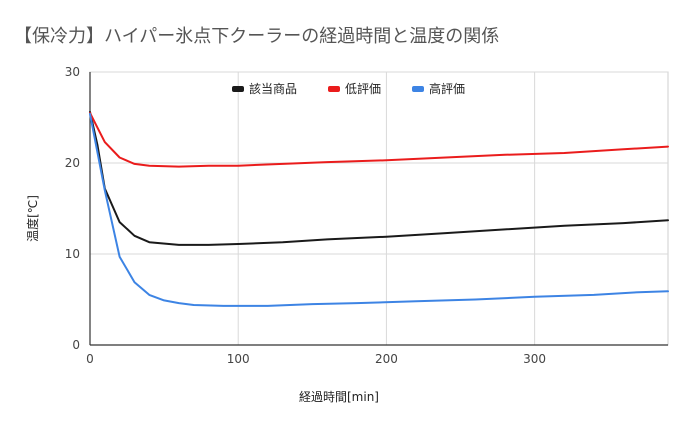  I want to click on y-tick-label: 0, so click(76, 345).